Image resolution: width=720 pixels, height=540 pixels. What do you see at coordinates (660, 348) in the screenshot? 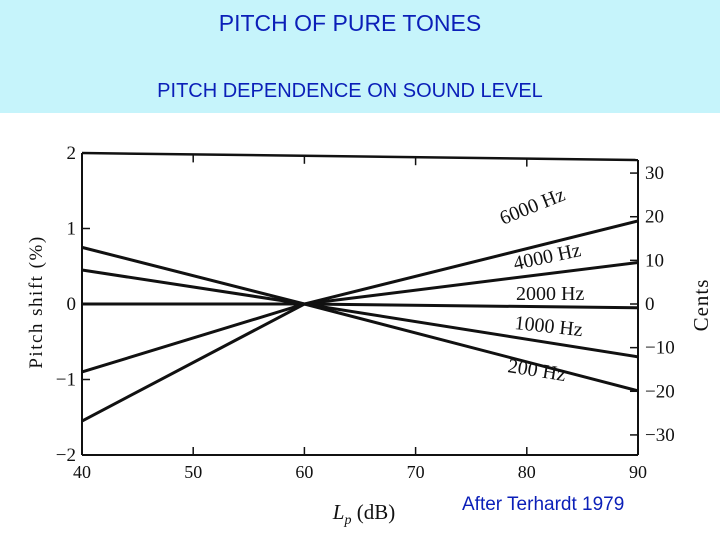
I see `y2-tick-label: −10` at bounding box center [660, 348].